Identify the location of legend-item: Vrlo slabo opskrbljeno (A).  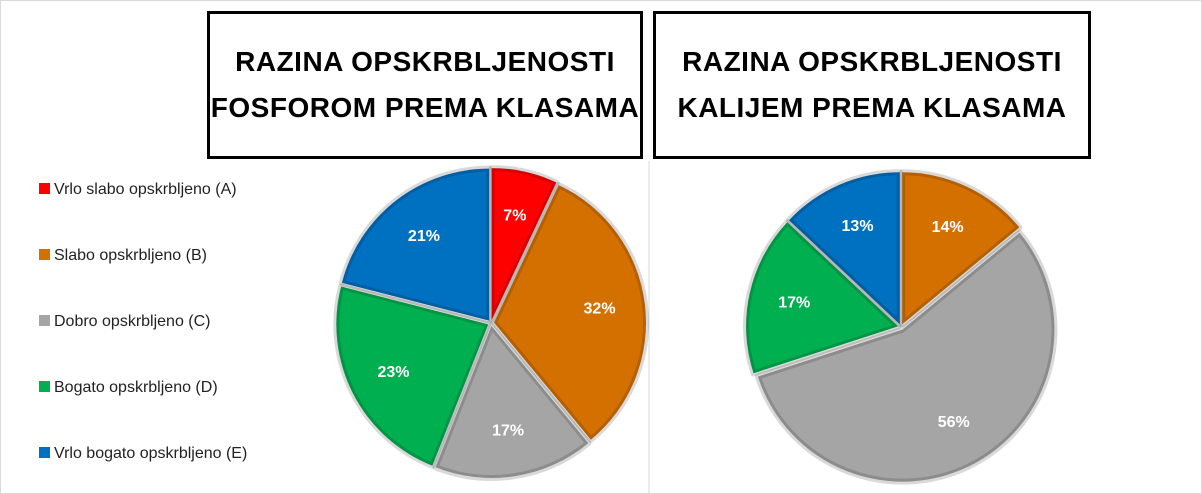
(171, 190).